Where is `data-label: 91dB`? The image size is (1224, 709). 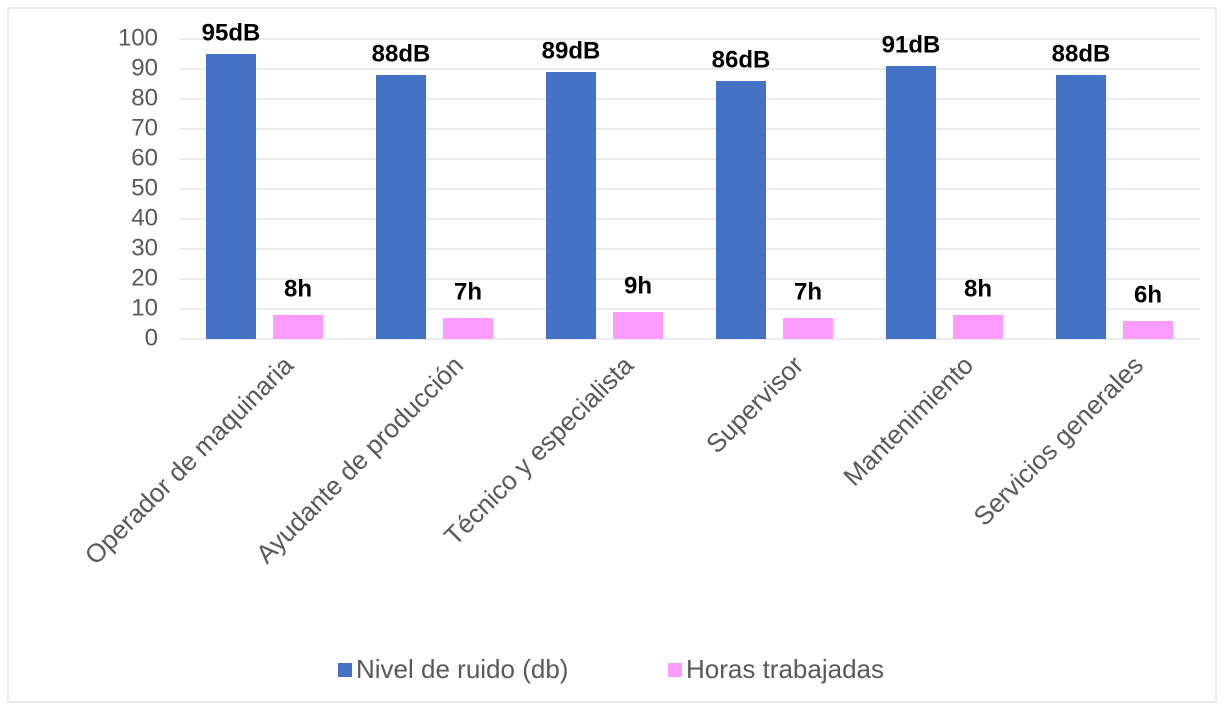 data-label: 91dB is located at coordinates (911, 44).